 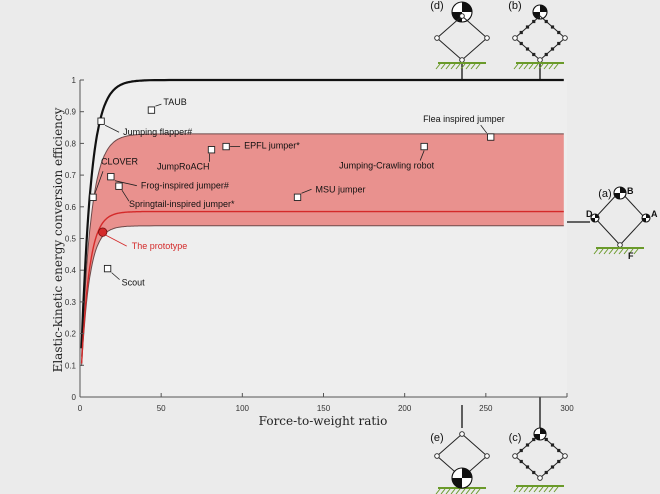 What do you see at coordinates (71, 112) in the screenshot?
I see `y-tick-label: 0.9` at bounding box center [71, 112].